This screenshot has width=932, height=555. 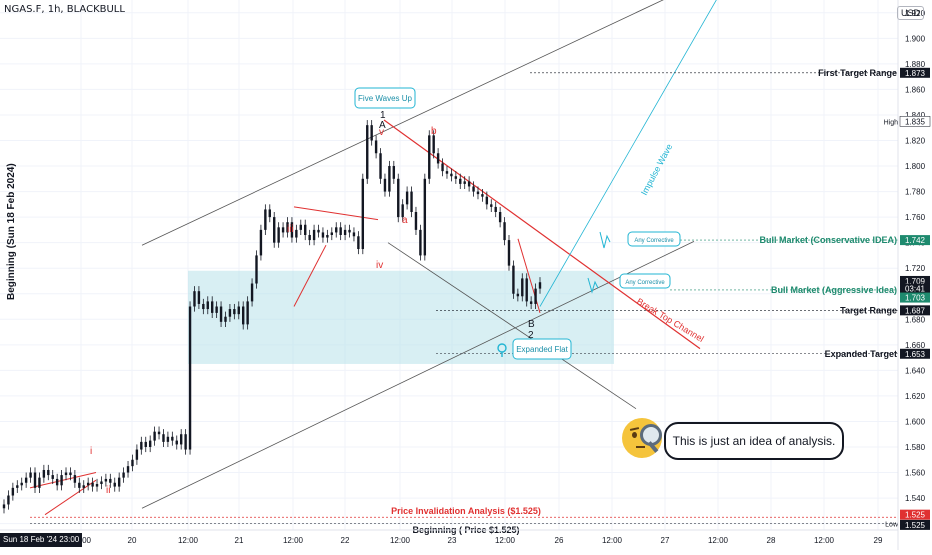 What do you see at coordinates (41, 540) in the screenshot?
I see `x-axis-cursor-label: Sun 18 Feb '24 23:00` at bounding box center [41, 540].